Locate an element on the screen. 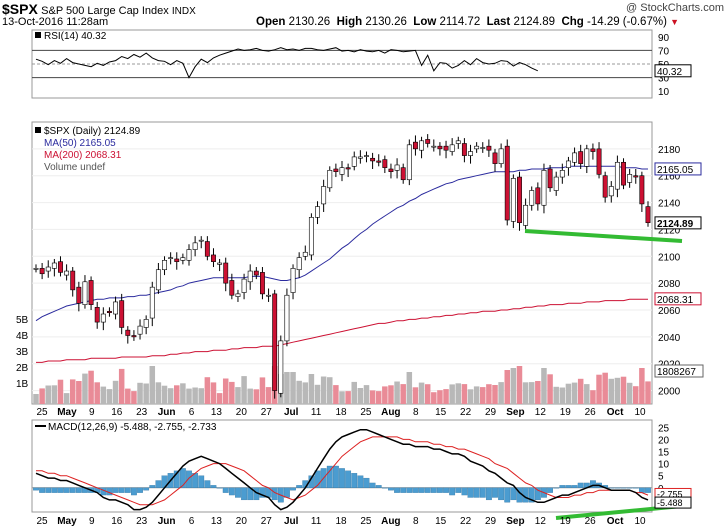  price-x-tick: 10 is located at coordinates (640, 412).